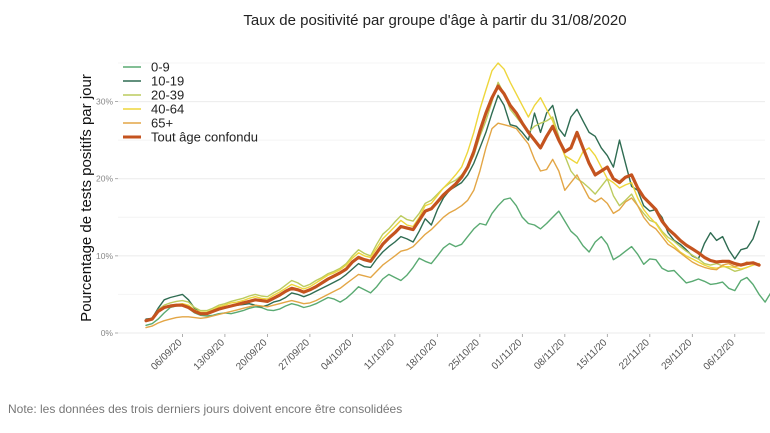 The height and width of the screenshot is (433, 770). What do you see at coordinates (167, 95) in the screenshot?
I see `legend-label: 20-39` at bounding box center [167, 95].